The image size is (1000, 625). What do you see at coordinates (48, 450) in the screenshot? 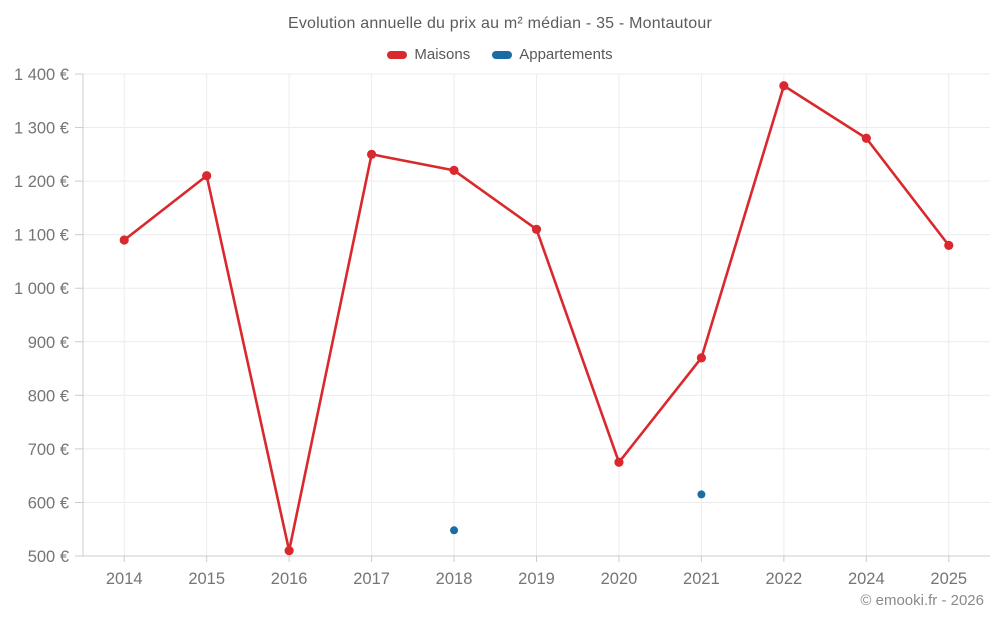
I see `y-tick-label: 700 €` at bounding box center [48, 450].